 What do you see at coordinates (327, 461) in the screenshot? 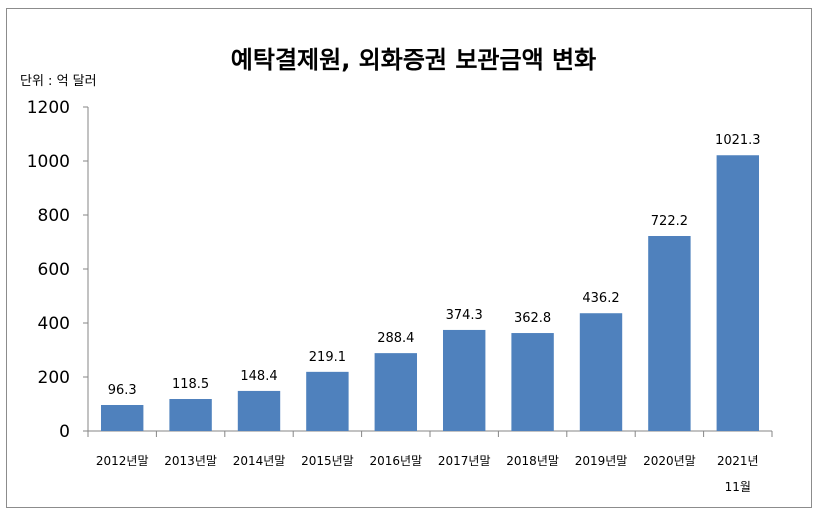
I see `x-tick-label: 2015년말` at bounding box center [327, 461].